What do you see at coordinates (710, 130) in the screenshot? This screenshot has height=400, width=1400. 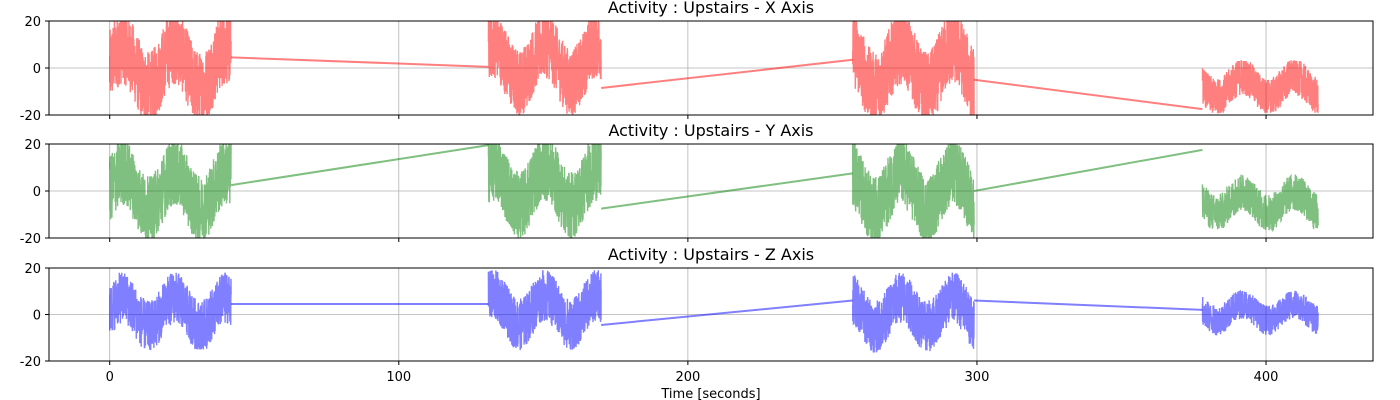 I see `panel-title: Activity : Upstairs - Y Axis` at bounding box center [710, 130].